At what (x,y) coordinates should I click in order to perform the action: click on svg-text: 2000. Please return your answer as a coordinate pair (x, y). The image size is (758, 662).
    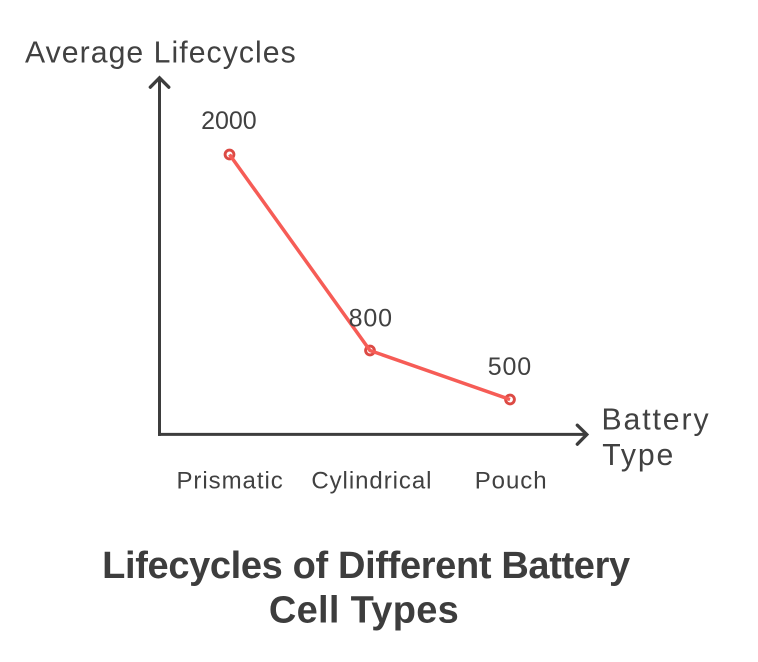
    Looking at the image, I should click on (229, 121).